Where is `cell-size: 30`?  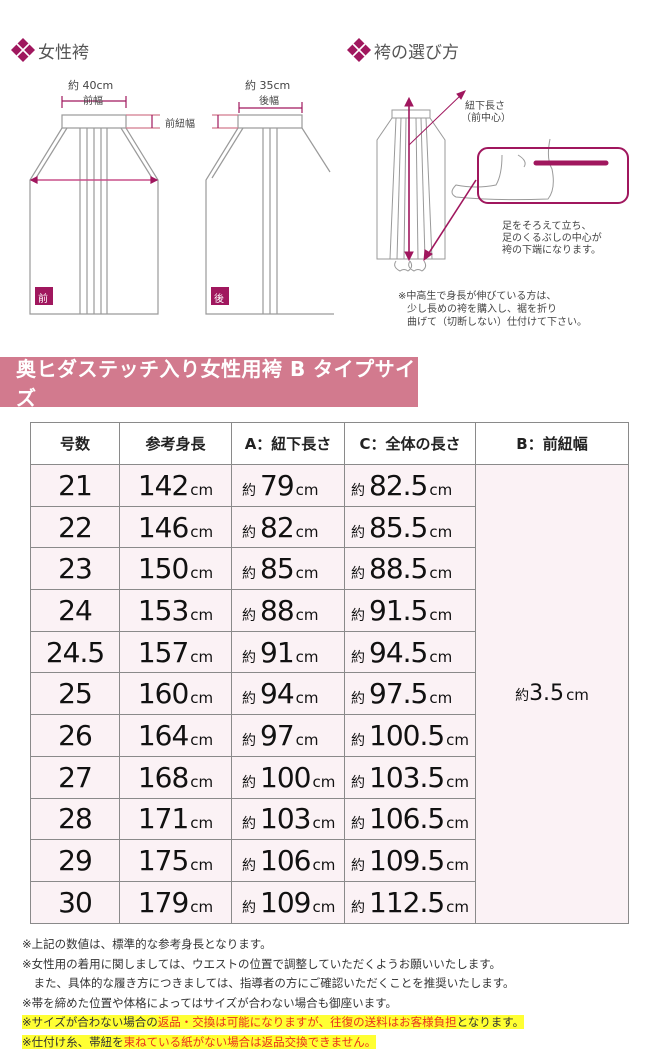
cell-size: 30 is located at coordinates (75, 902).